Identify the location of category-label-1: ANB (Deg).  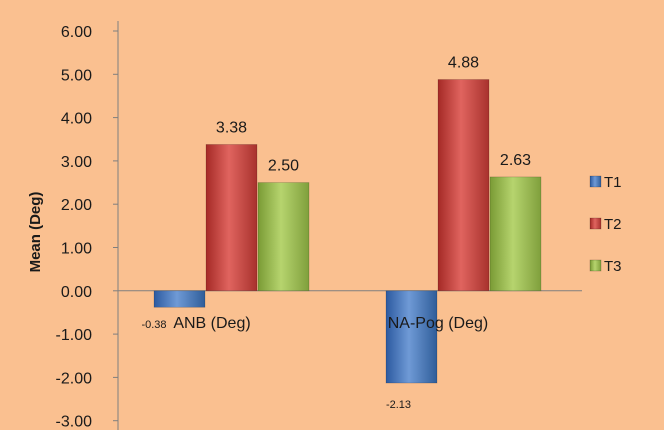
(211, 323).